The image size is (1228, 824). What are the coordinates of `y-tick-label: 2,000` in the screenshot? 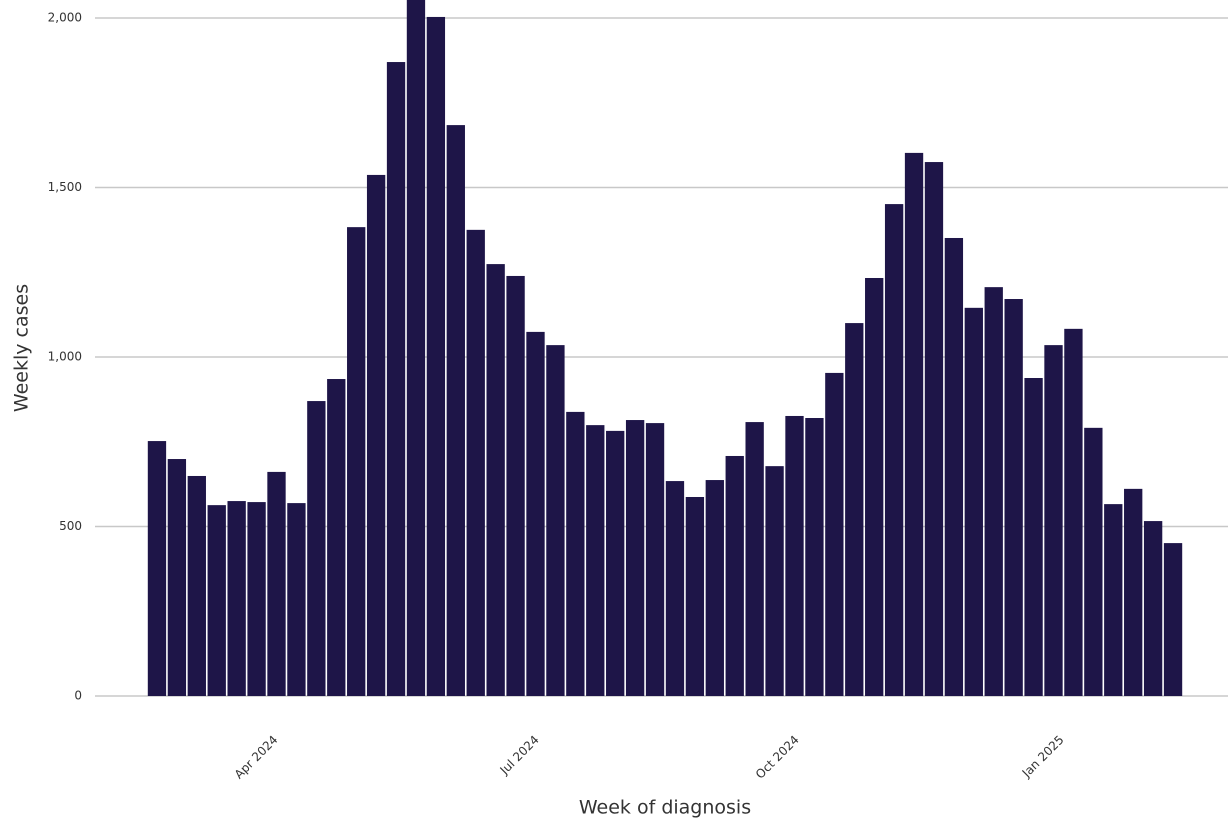 It's located at (65, 17).